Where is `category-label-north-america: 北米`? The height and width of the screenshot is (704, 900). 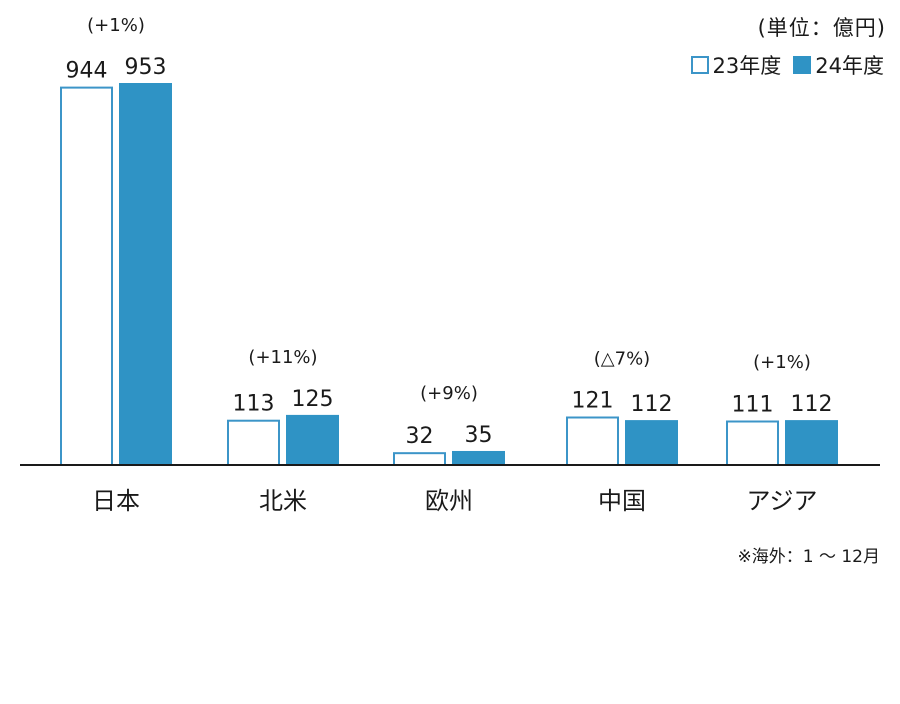 category-label-north-america: 北米 is located at coordinates (283, 501).